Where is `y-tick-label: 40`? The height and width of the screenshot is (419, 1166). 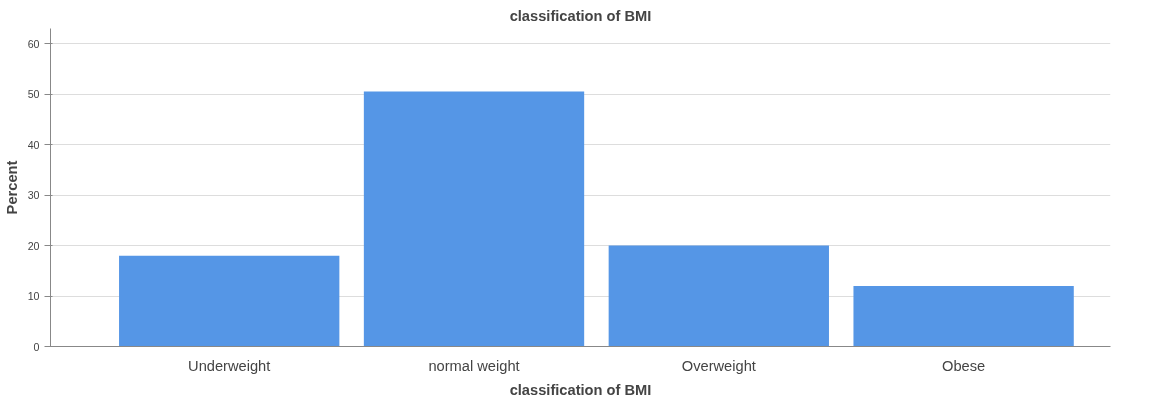 y-tick-label: 40 is located at coordinates (33, 144).